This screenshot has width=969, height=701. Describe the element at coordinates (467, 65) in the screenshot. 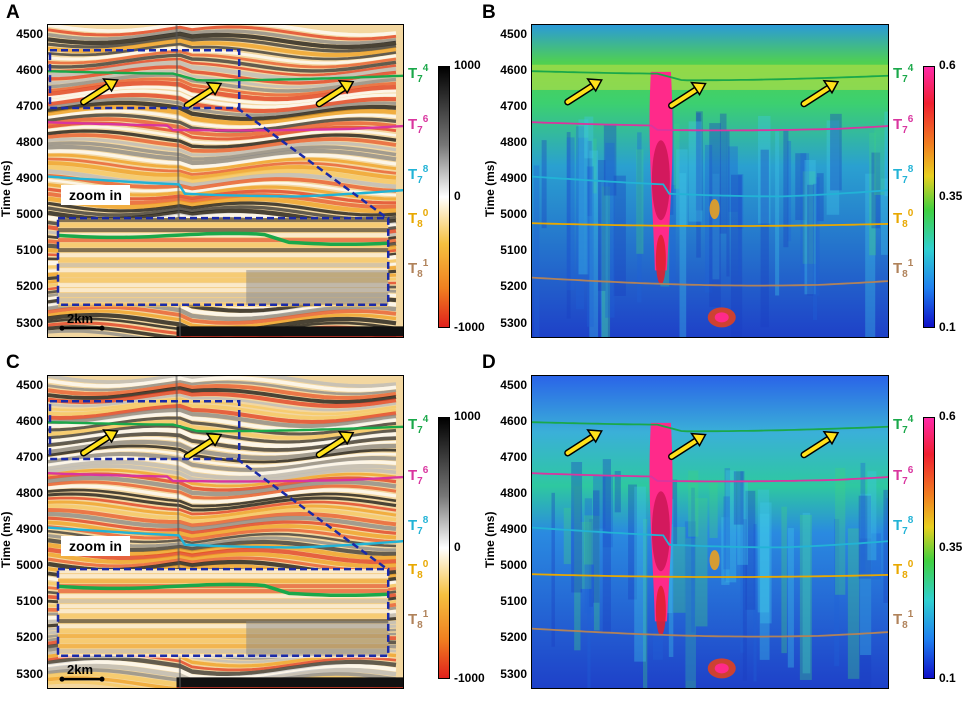

I see `colorbar-tick-label: 1000` at that location.